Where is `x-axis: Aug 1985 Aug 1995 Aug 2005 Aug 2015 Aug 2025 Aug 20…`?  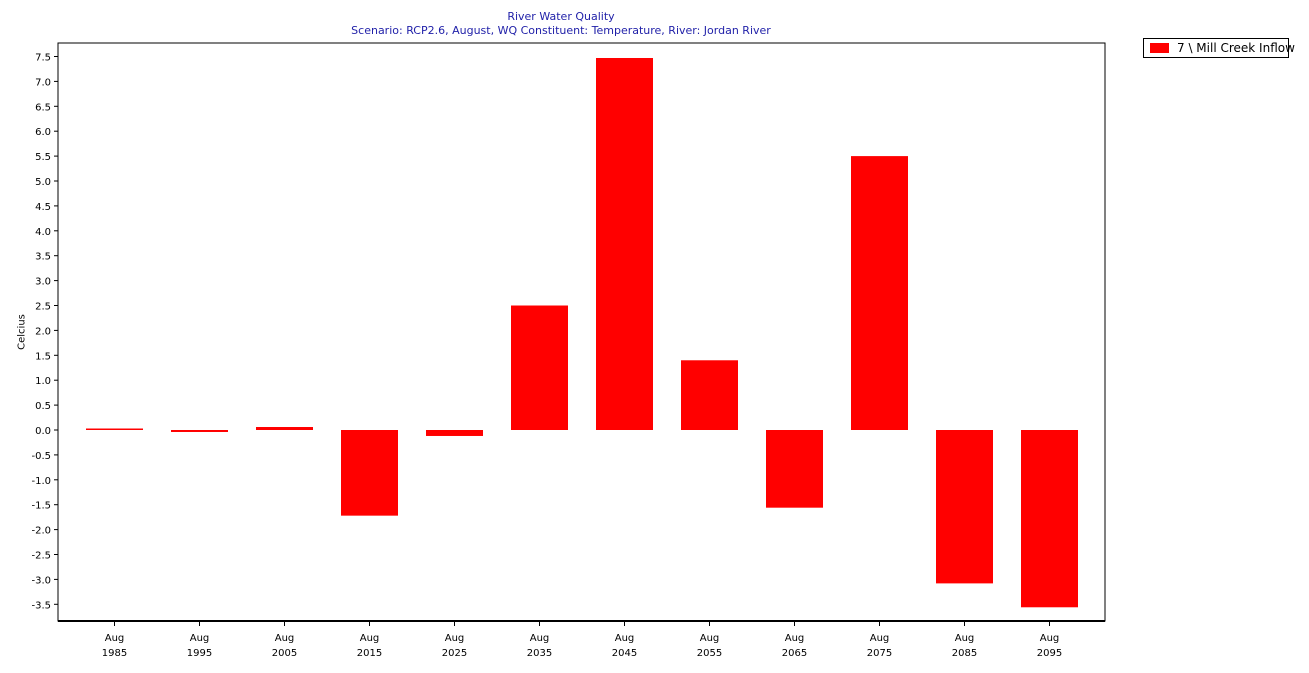 x-axis: Aug 1985 Aug 1995 Aug 2005 Aug 2015 Aug 2025 Aug 20… is located at coordinates (582, 640).